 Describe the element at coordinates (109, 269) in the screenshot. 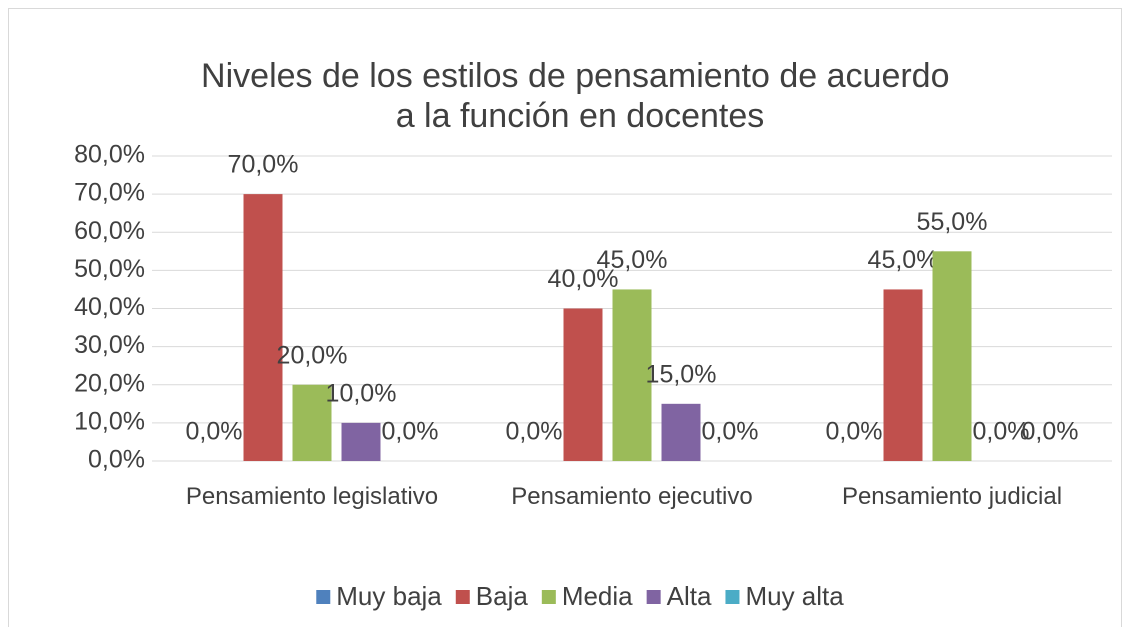

I see `y-tick-label: 50,0%` at that location.